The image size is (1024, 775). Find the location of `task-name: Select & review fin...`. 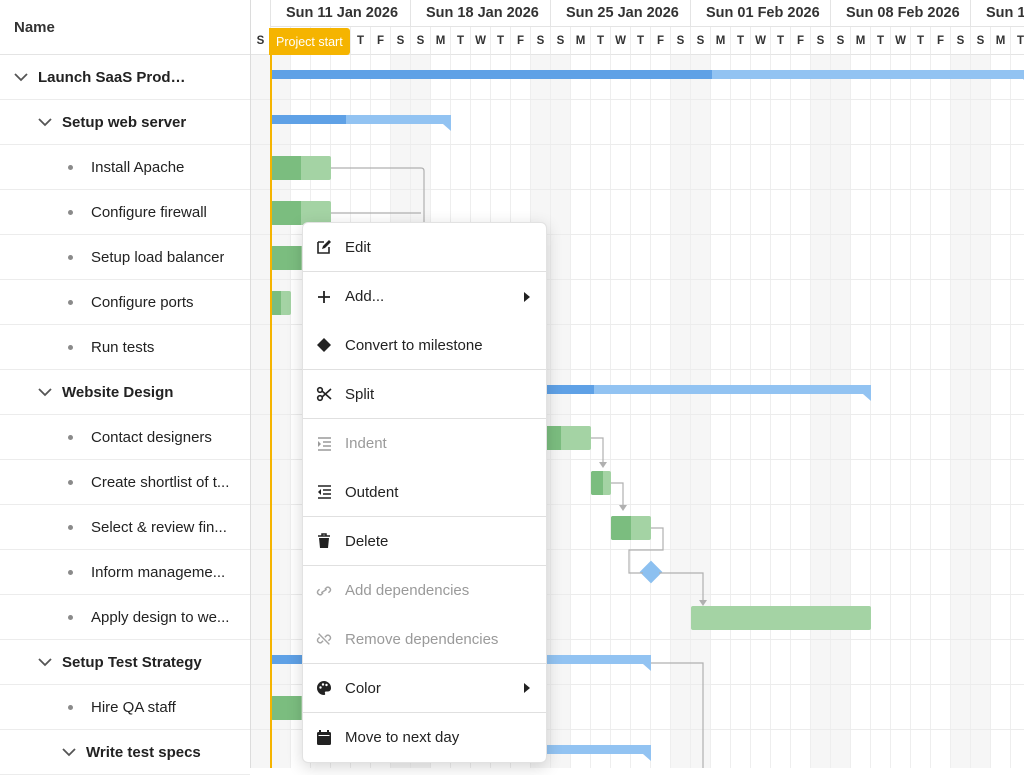

task-name: Select & review fin... is located at coordinates (159, 527).